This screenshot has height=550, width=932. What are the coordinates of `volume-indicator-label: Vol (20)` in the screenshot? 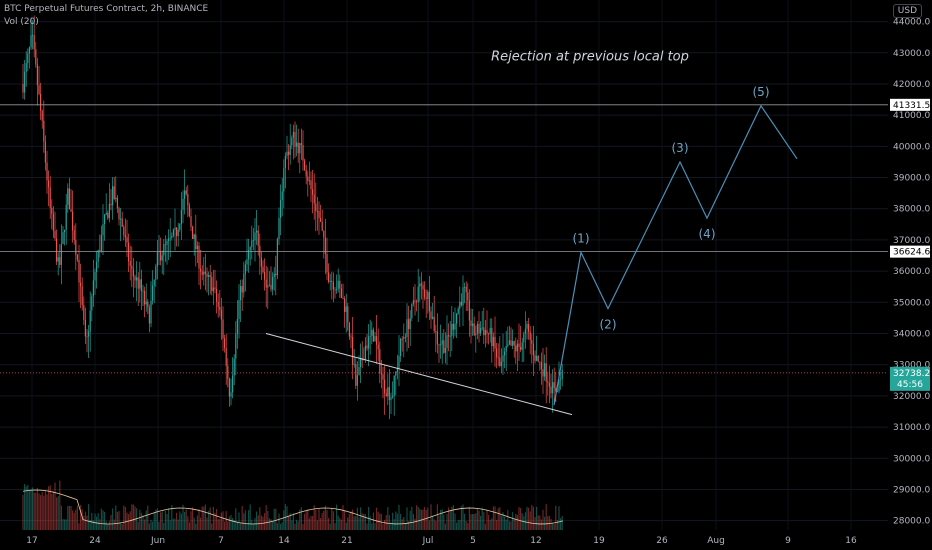 It's located at (21, 22).